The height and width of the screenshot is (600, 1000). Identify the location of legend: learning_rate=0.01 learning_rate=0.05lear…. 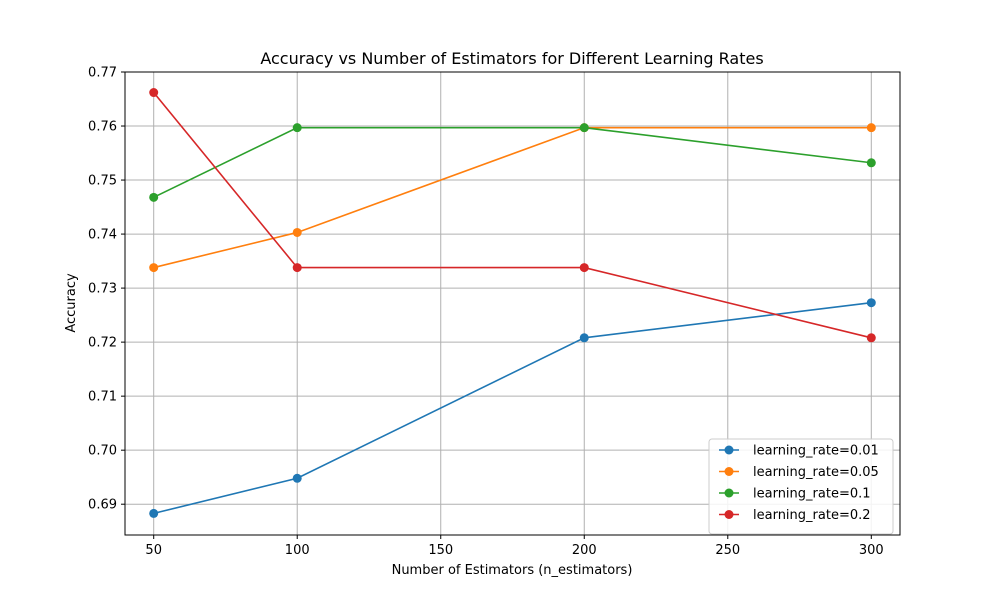
(801, 486).